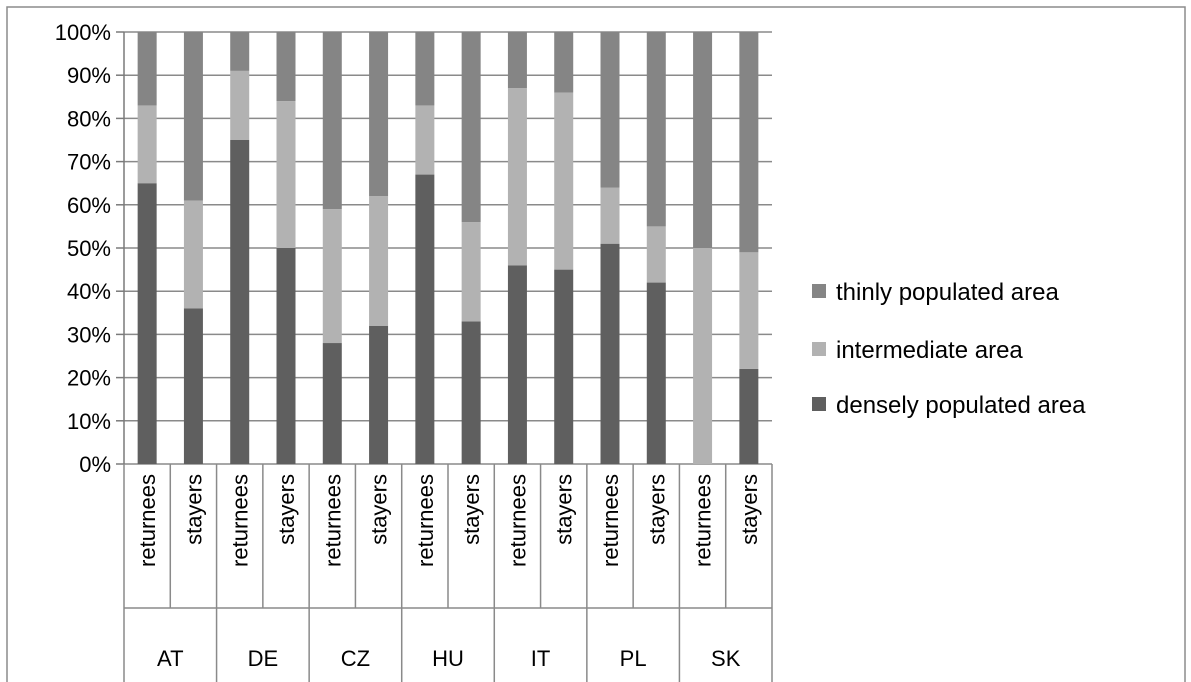 This screenshot has height=682, width=1191. Describe the element at coordinates (83, 32) in the screenshot. I see `y-tick-label: 100%` at that location.